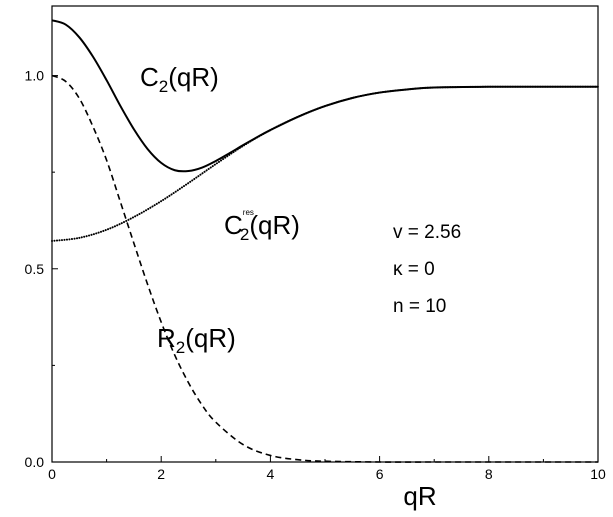  What do you see at coordinates (35, 462) in the screenshot?
I see `y-tick-label: 0.0` at bounding box center [35, 462].